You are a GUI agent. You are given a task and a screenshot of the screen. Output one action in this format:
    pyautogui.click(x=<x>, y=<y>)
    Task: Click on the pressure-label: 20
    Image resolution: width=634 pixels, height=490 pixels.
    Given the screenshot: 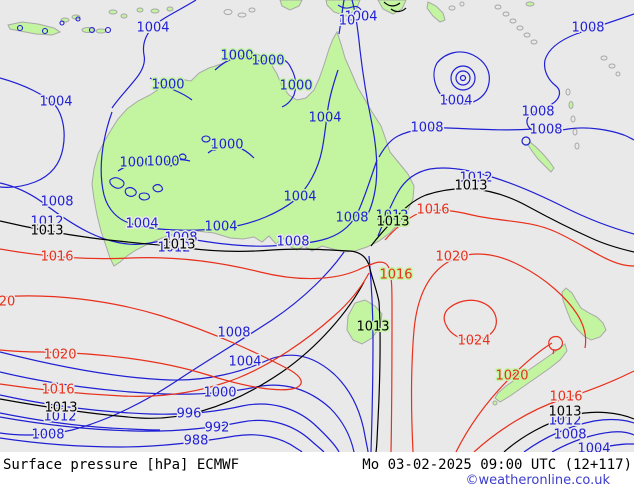 What is the action you would take?
    pyautogui.click(x=7, y=302)
    